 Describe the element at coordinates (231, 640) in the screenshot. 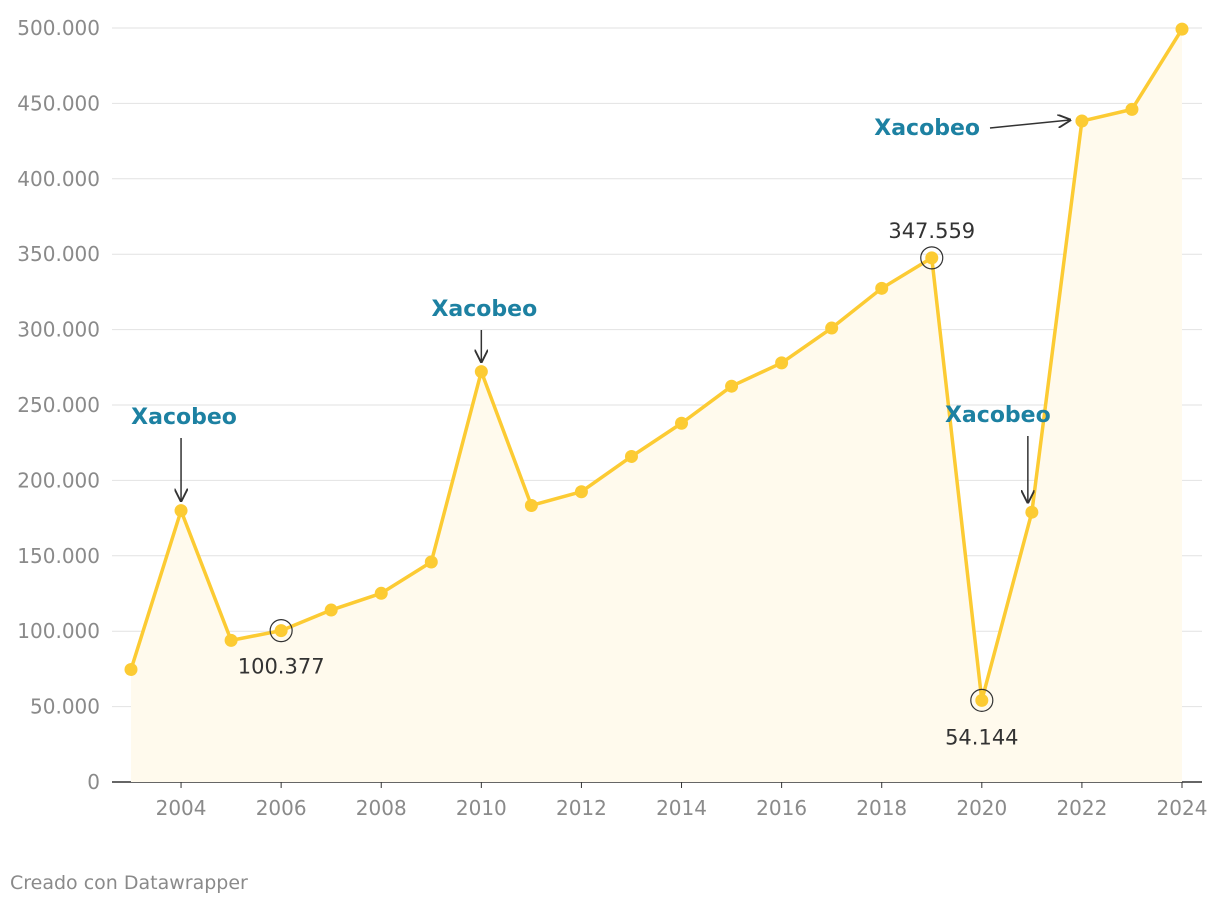

I see `data-point-2005` at that location.